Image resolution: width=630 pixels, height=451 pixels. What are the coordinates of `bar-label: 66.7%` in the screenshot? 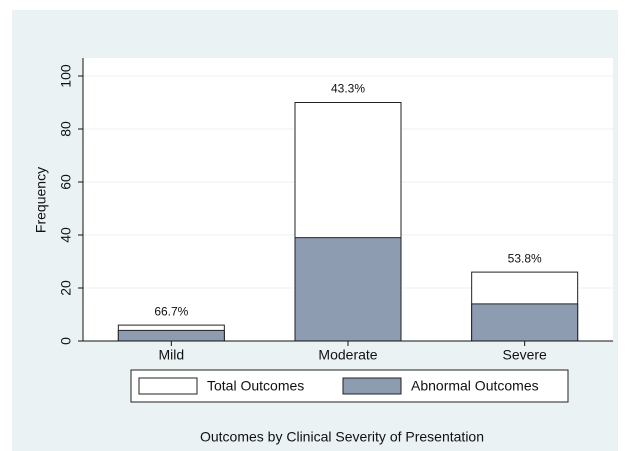 It's located at (171, 311).